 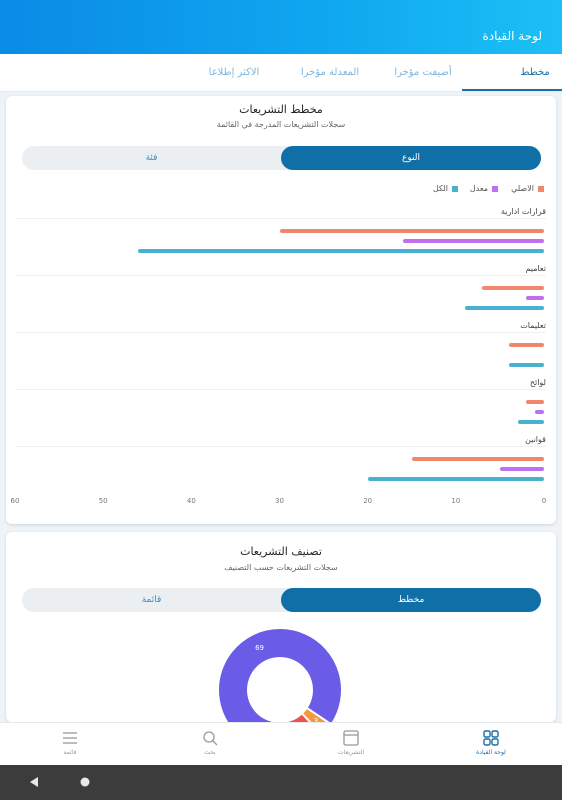 What do you see at coordinates (281, 124) in the screenshot?
I see `legislation-chart-subtitle: سجلات التشريعات المدرجة في القائمة` at bounding box center [281, 124].